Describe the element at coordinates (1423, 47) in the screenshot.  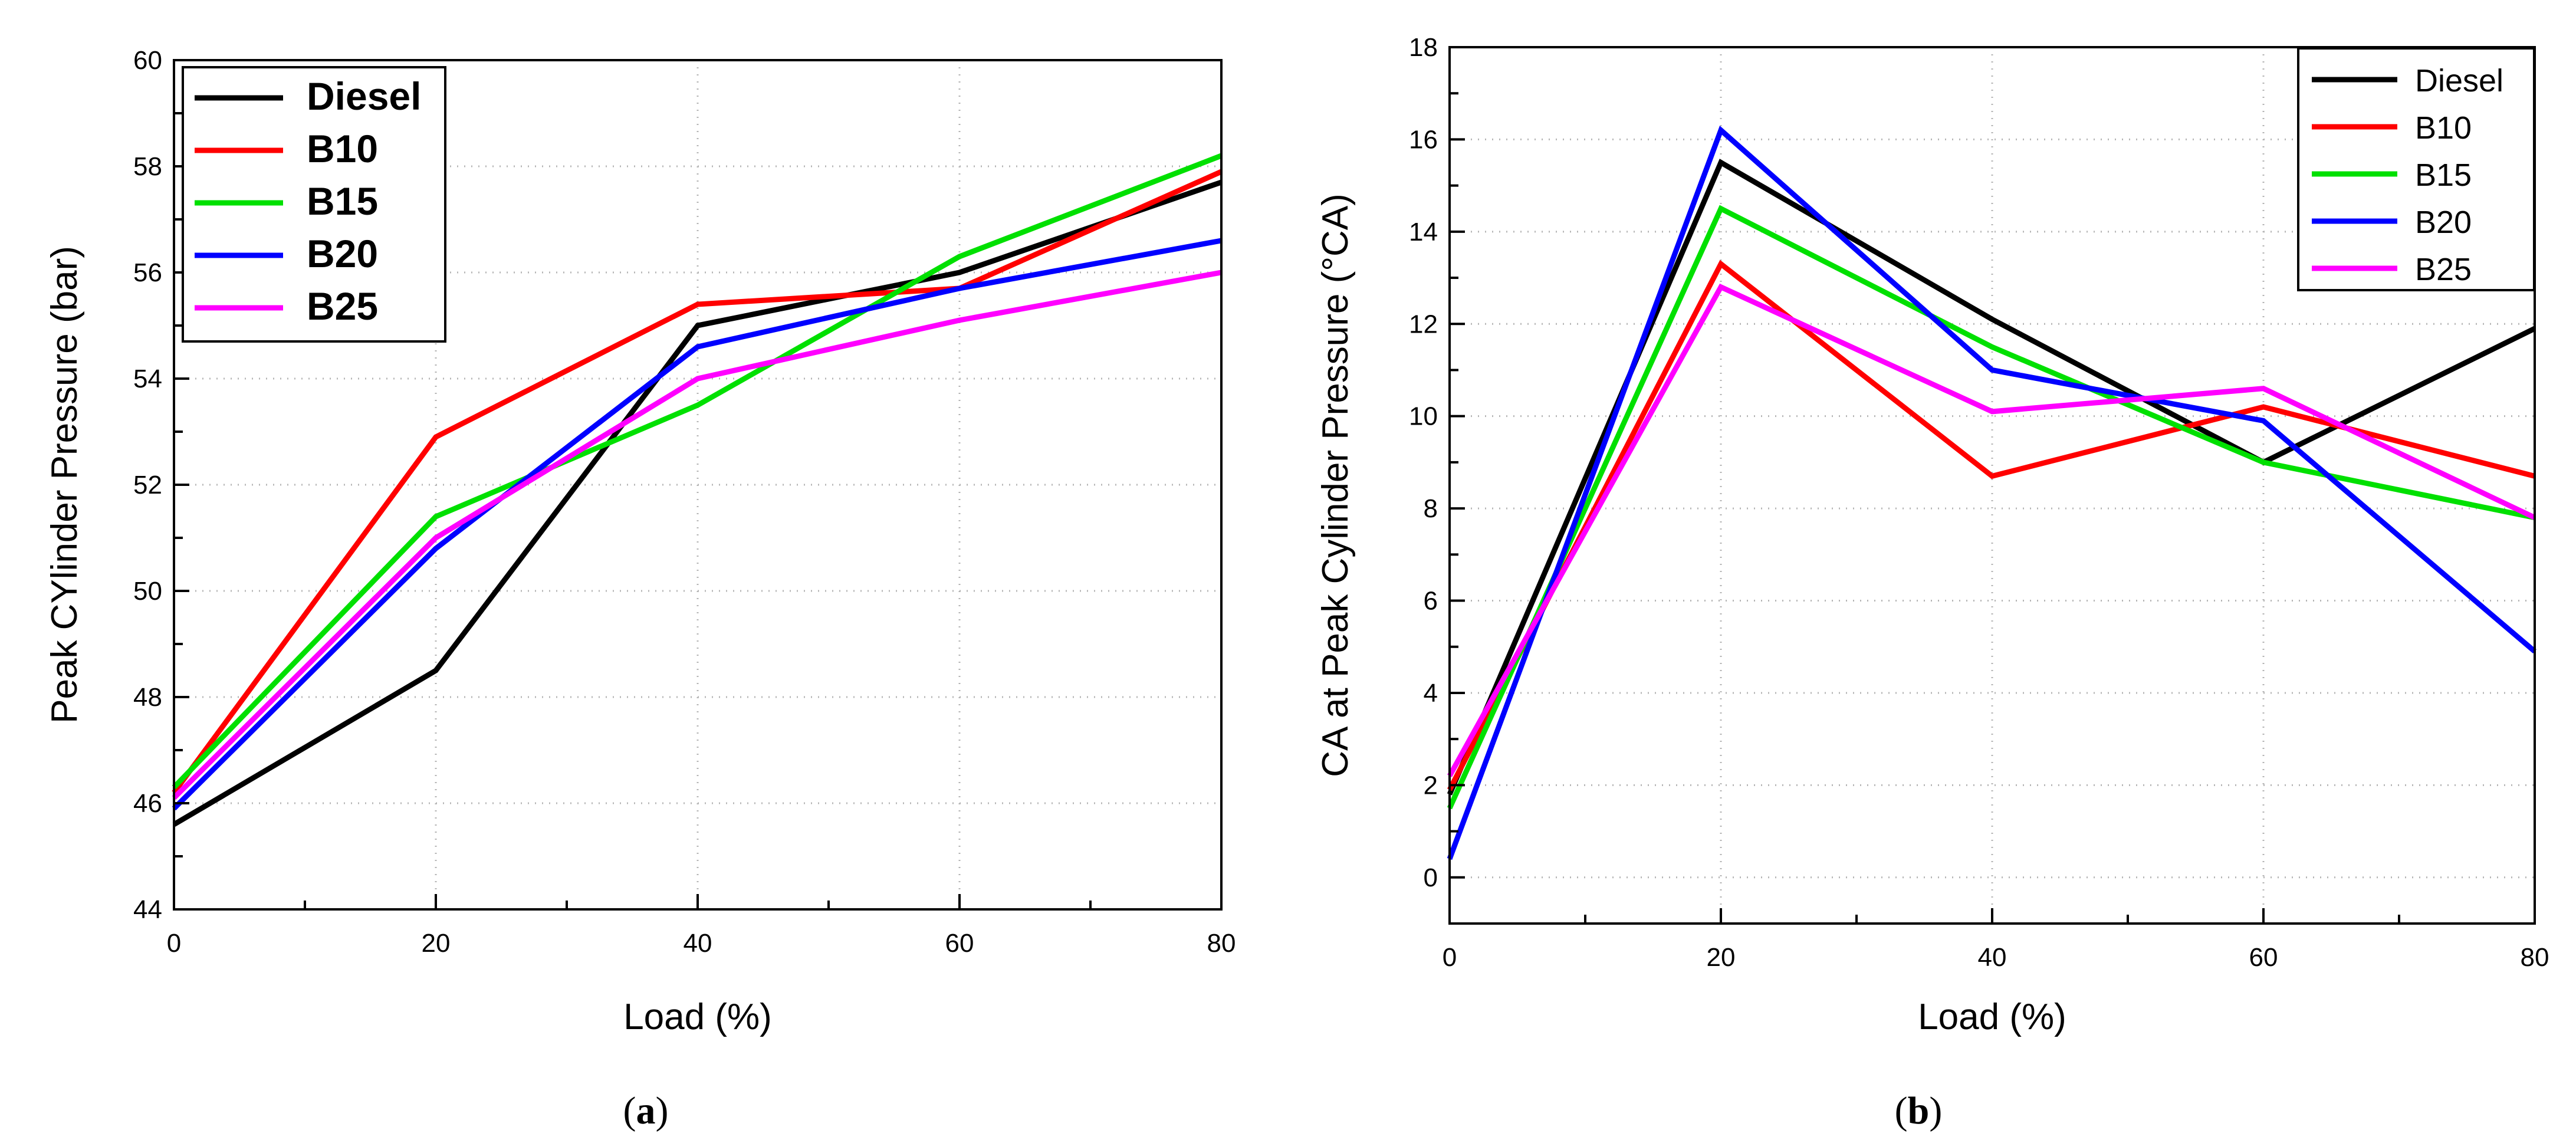
I see `y-tick-label: 18` at that location.